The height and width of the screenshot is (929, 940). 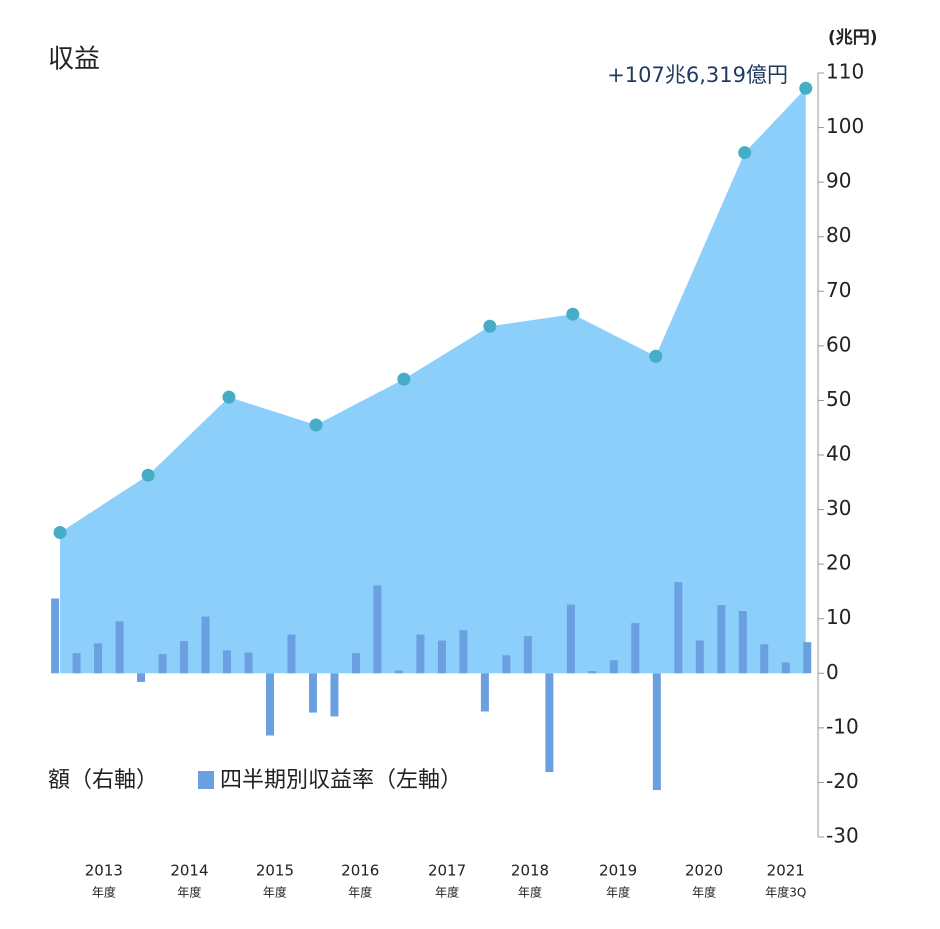 I want to click on x-tick-label: 2019, so click(x=618, y=871).